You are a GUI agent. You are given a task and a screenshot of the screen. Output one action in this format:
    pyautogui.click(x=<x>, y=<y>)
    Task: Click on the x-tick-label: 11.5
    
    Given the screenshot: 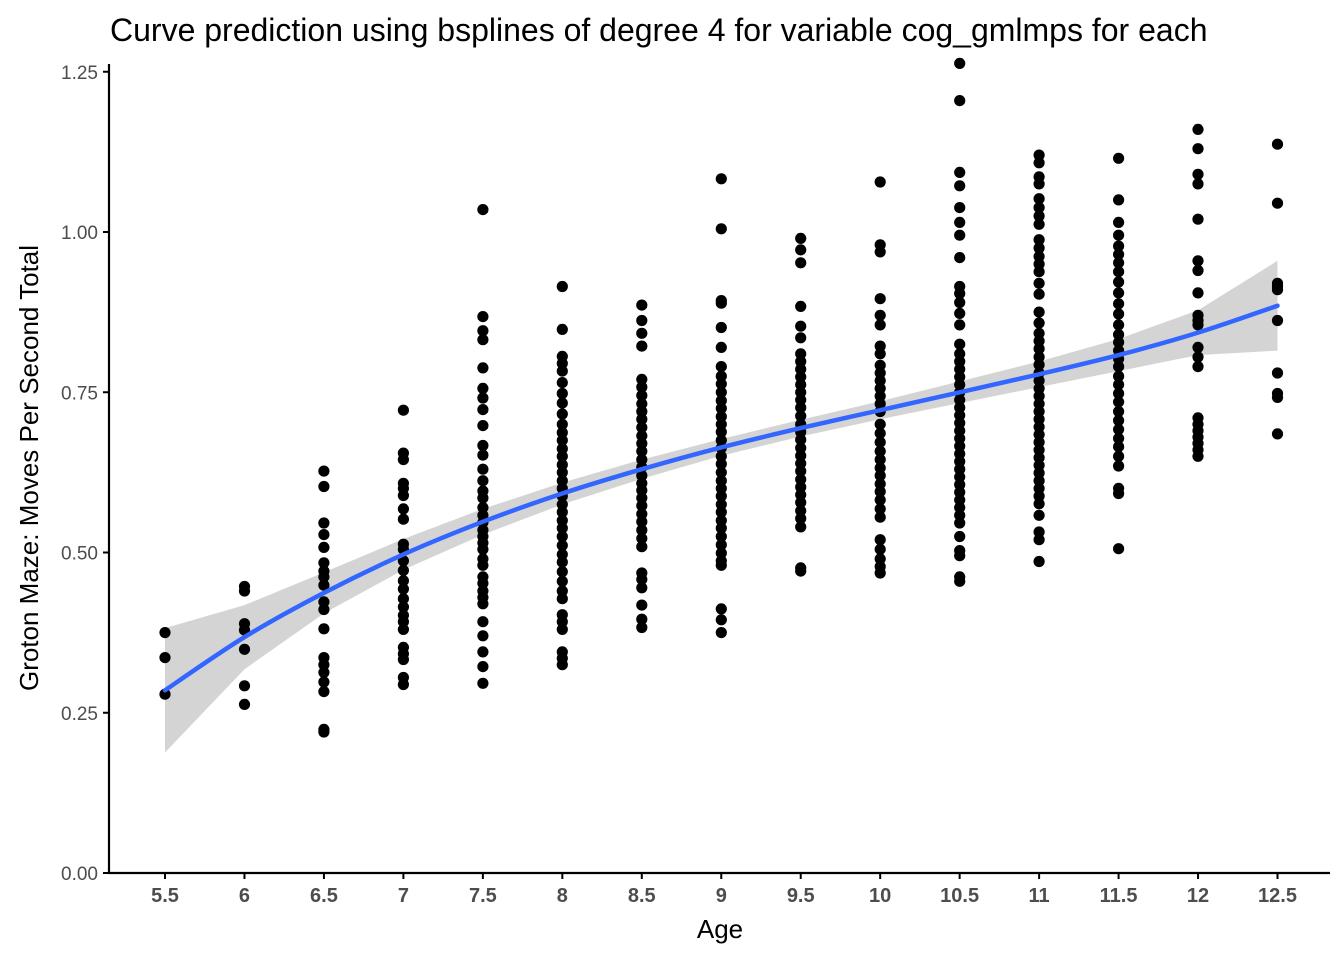 What is the action you would take?
    pyautogui.click(x=1119, y=896)
    